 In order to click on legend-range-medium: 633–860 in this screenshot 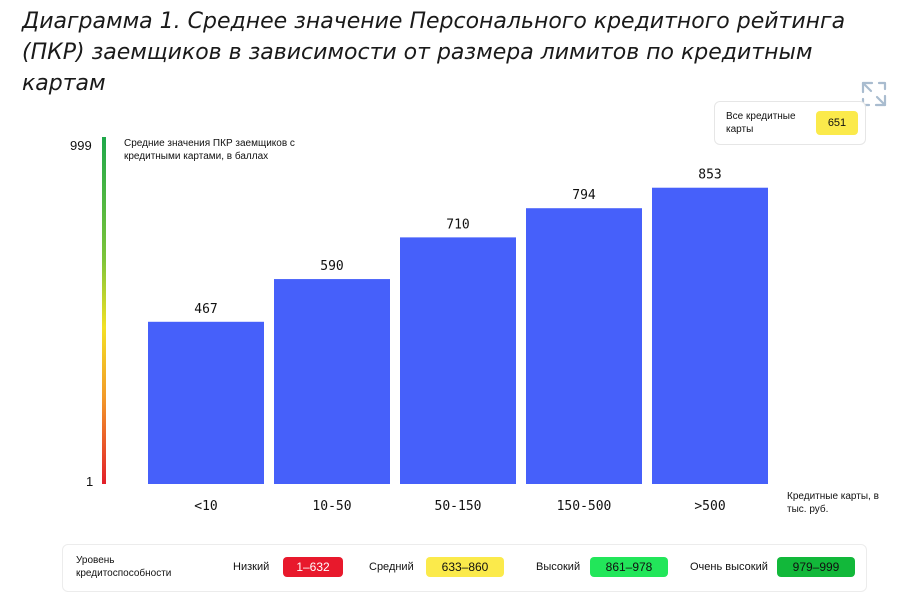, I will do `click(465, 567)`.